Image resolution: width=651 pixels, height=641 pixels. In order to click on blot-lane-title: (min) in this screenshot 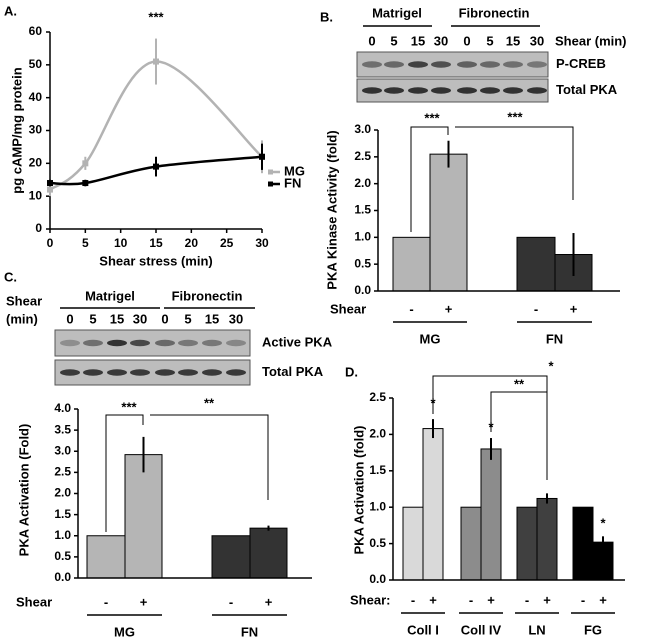, I will do `click(22, 318)`.